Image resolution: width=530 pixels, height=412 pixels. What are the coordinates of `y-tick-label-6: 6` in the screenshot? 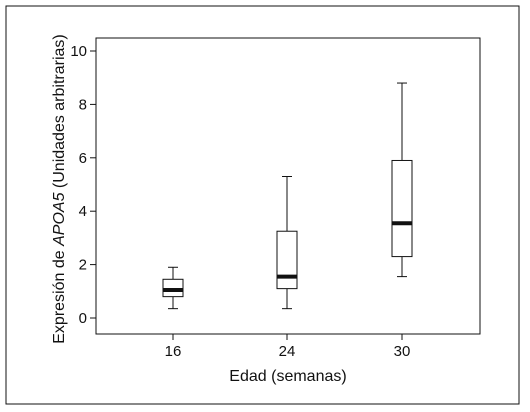 It's located at (83, 158).